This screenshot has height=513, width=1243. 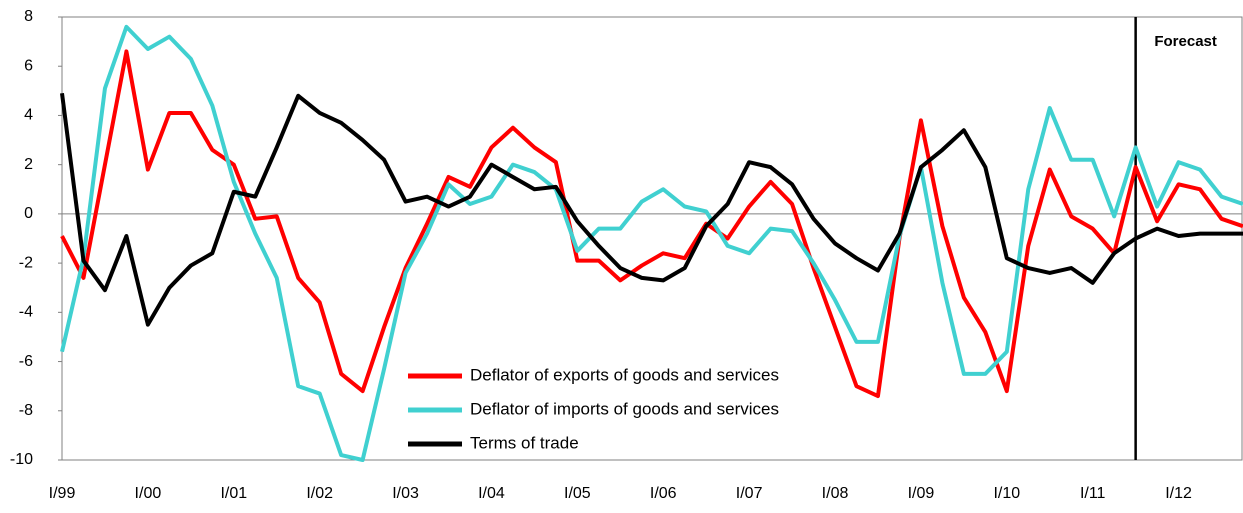 I want to click on x-tick-label: I/09, so click(x=921, y=493).